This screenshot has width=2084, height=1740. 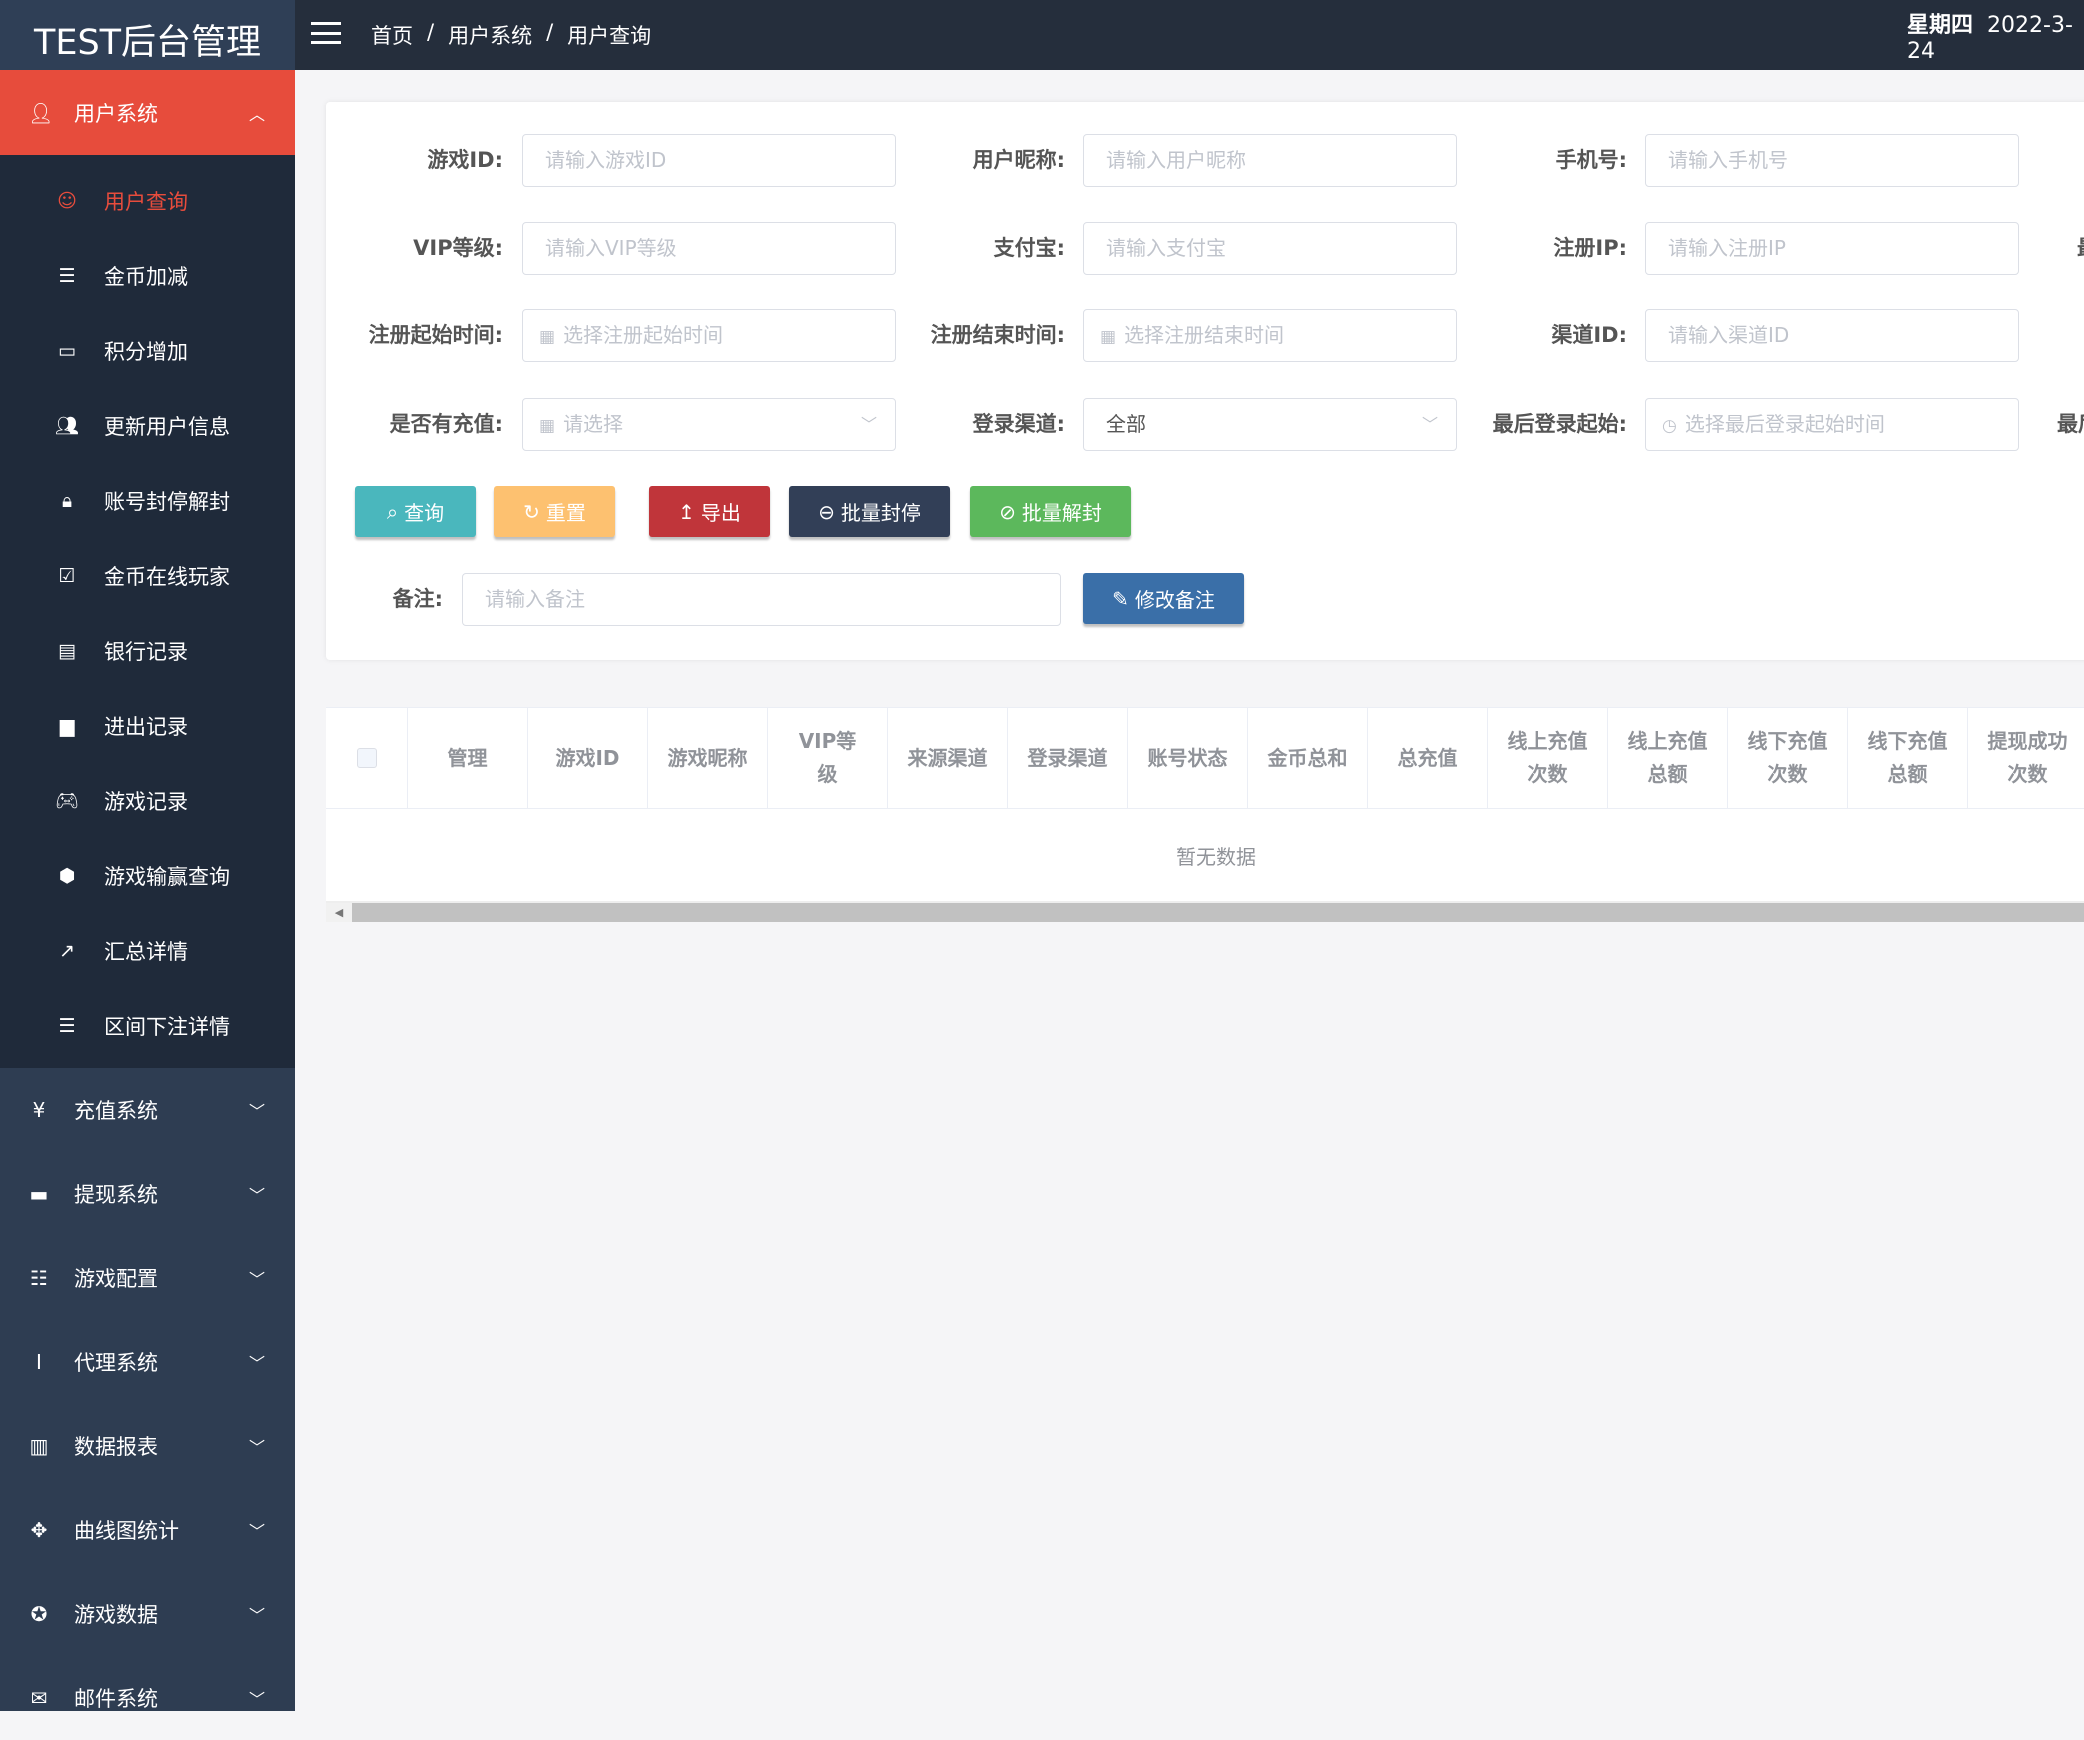 I want to click on sidebar-group-7: ✉ 邮件系统 ﹀, so click(x=147, y=1698).